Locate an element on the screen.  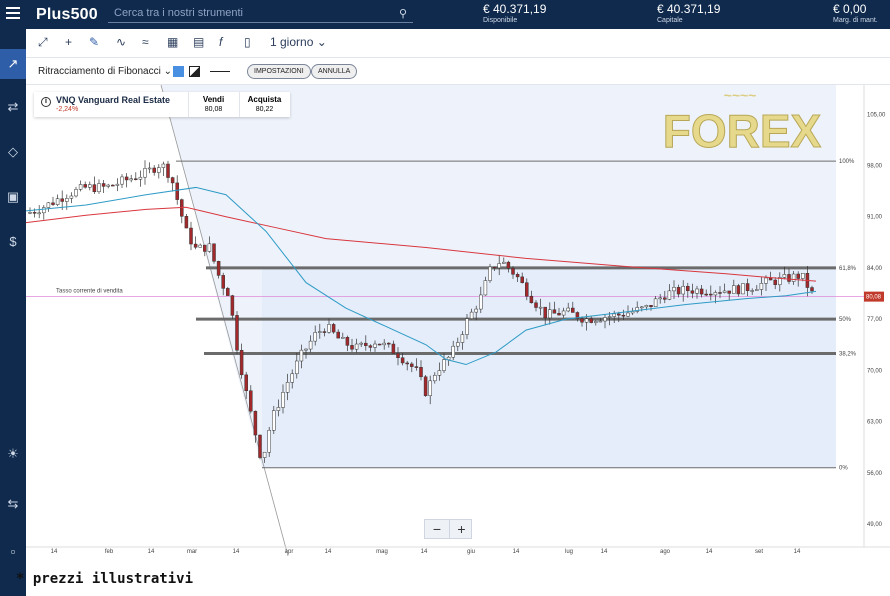
fullscreen-icon: ⤢ is located at coordinates (43, 42).